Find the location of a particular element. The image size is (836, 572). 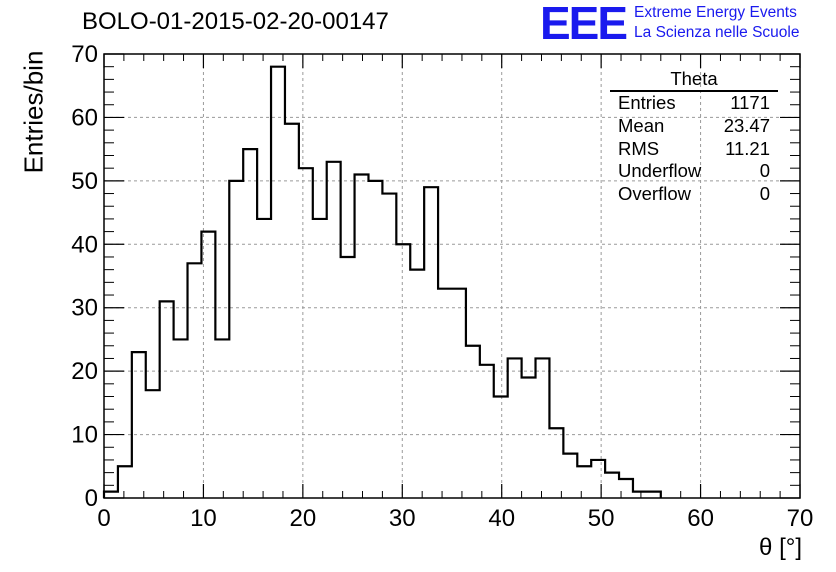

stat-row: Entries 1171 is located at coordinates (694, 103).